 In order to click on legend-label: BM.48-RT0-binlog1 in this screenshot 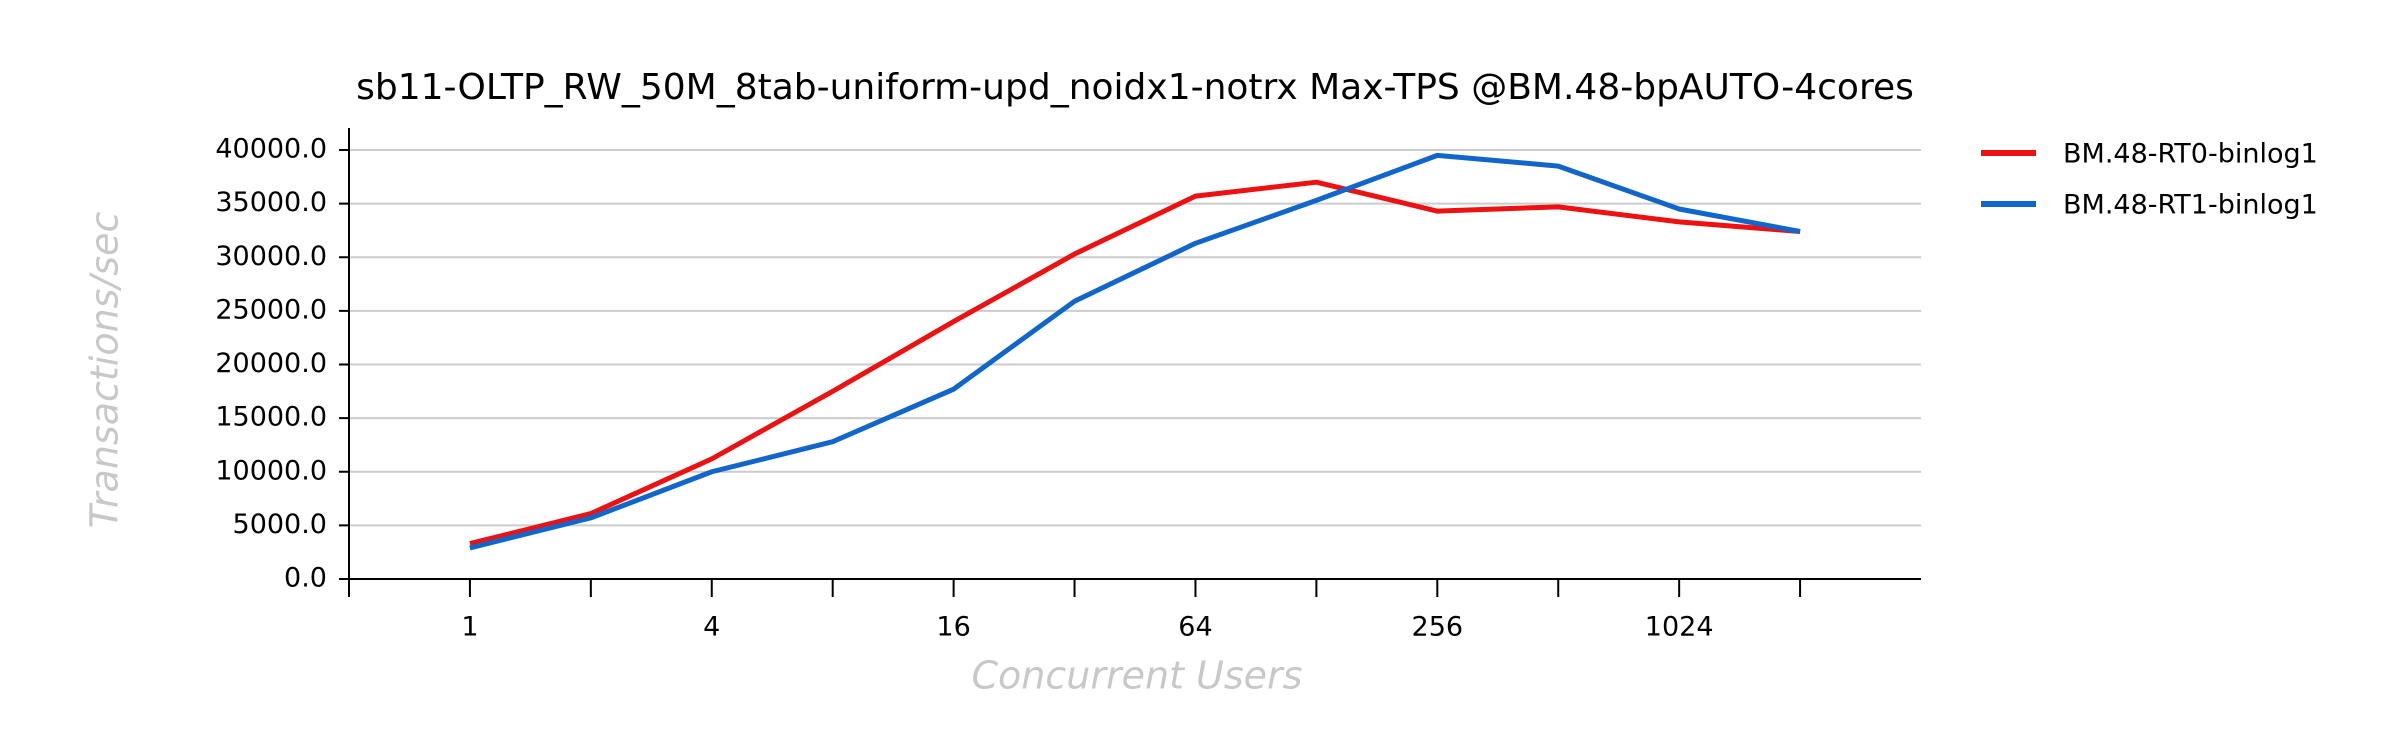, I will do `click(2190, 154)`.